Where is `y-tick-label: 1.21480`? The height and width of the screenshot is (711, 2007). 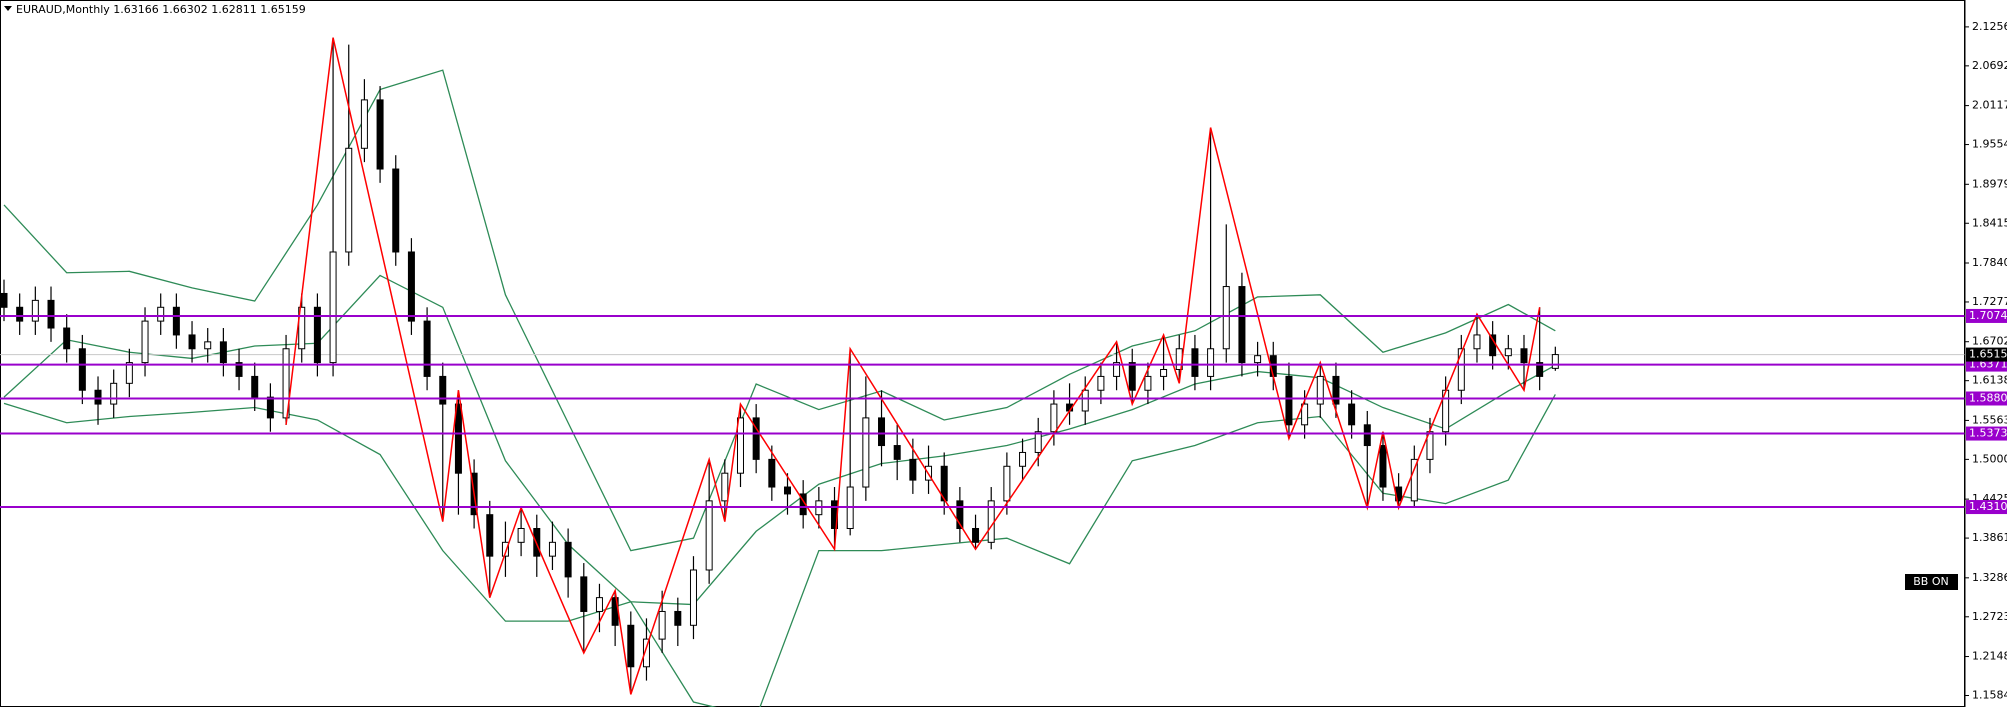
y-tick-label: 1.21480 is located at coordinates (1989, 656).